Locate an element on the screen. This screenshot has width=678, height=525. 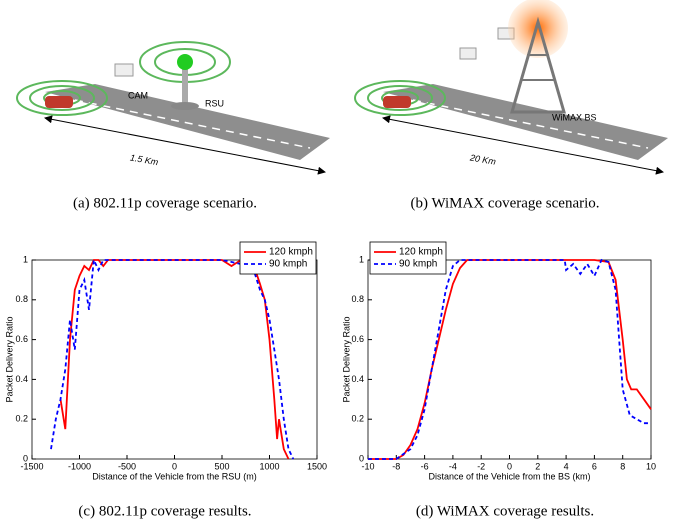
x-tick-label: -4 is located at coordinates (453, 466).